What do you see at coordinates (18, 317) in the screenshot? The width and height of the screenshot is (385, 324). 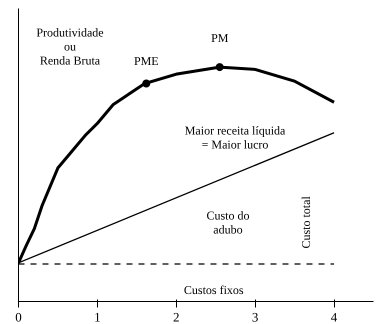 I see `x-tick-label: 0` at bounding box center [18, 317].